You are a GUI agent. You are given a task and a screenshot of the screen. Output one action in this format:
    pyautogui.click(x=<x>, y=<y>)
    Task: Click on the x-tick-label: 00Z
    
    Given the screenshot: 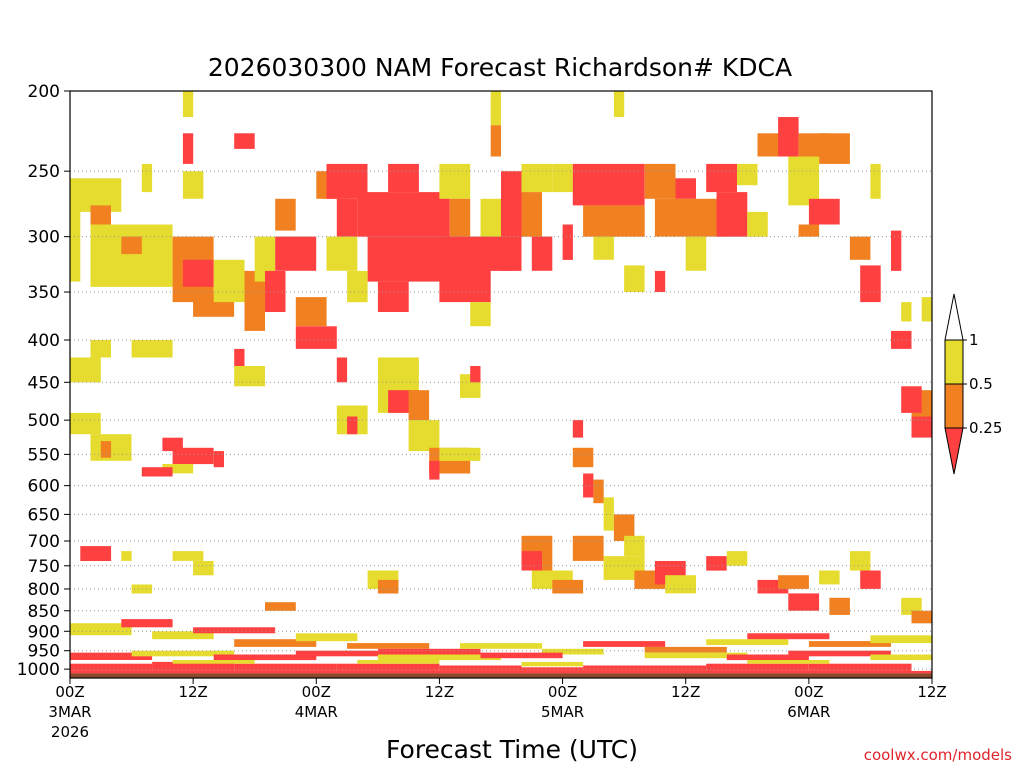 What is the action you would take?
    pyautogui.click(x=316, y=692)
    